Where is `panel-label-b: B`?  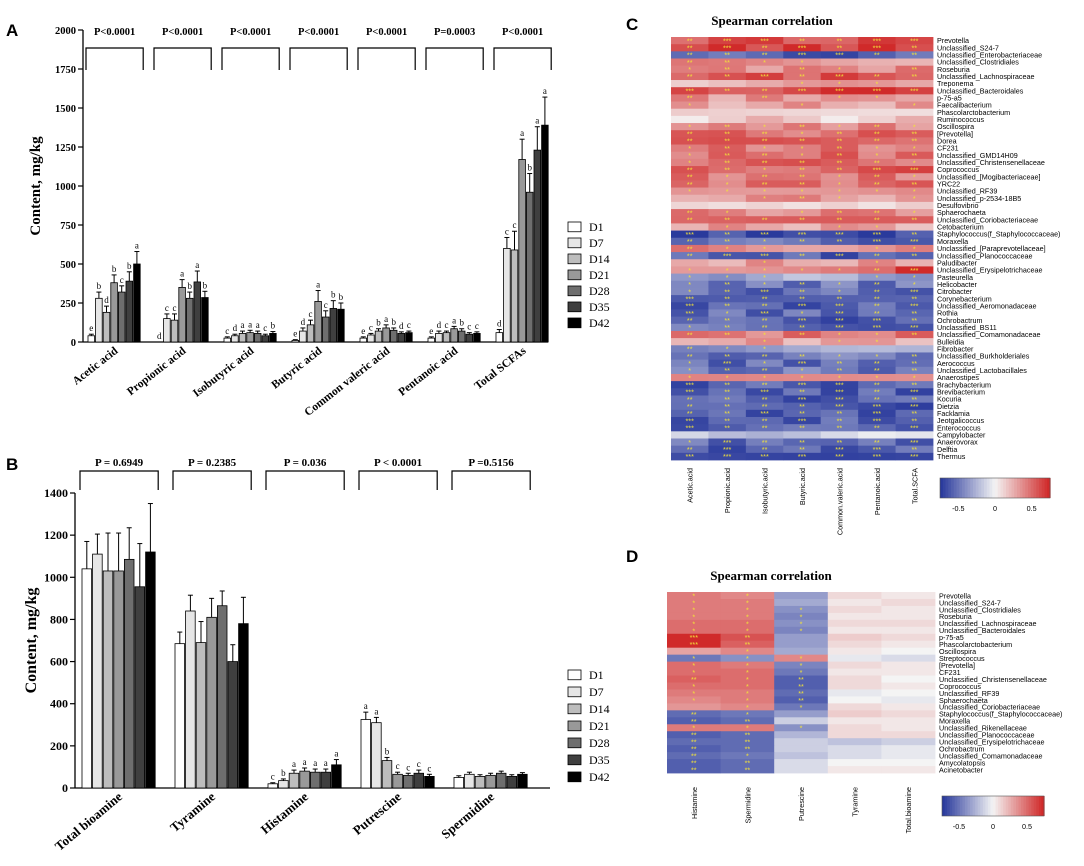 panel-label-b: B is located at coordinates (12, 464).